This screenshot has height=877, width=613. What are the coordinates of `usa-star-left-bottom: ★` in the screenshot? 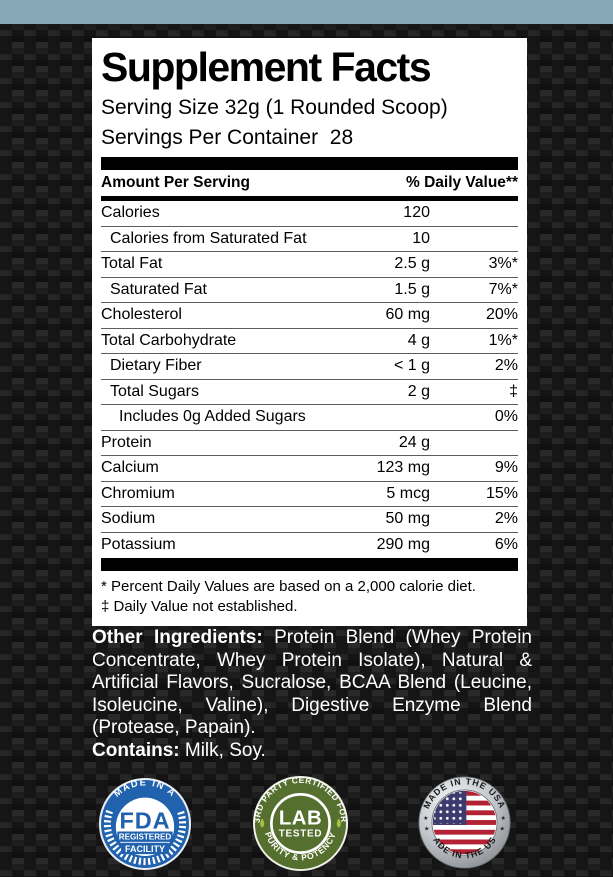 It's located at (426, 829).